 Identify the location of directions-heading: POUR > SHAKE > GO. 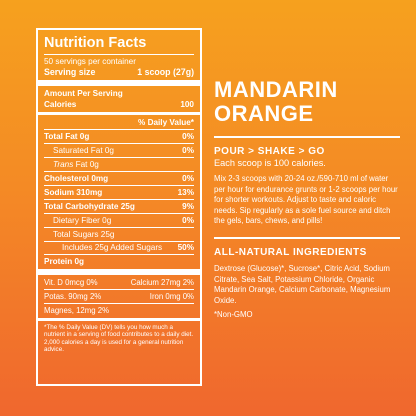
(269, 151).